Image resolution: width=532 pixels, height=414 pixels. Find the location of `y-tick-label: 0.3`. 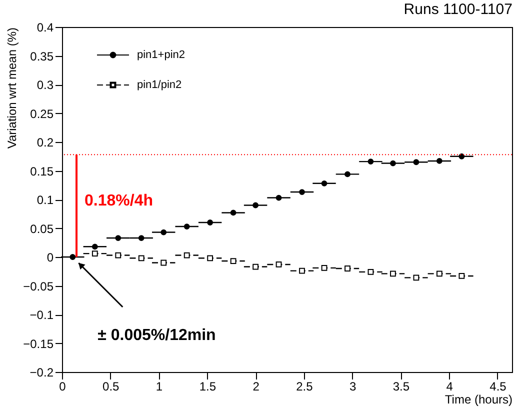

y-tick-label: 0.3 is located at coordinates (45, 85).